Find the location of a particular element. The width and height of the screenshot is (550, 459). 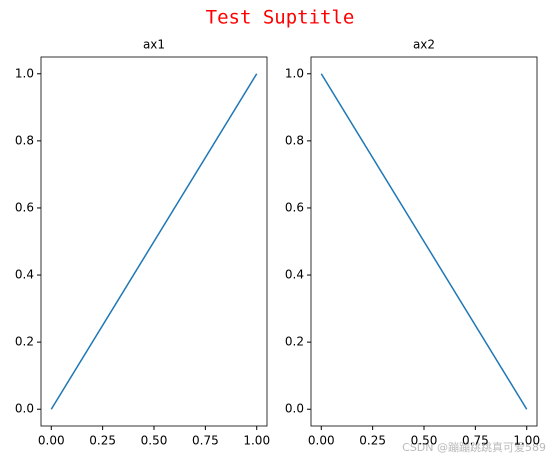

watermark: CSDN @蹦蹦跳跳真可爱589 is located at coordinates (474, 447).